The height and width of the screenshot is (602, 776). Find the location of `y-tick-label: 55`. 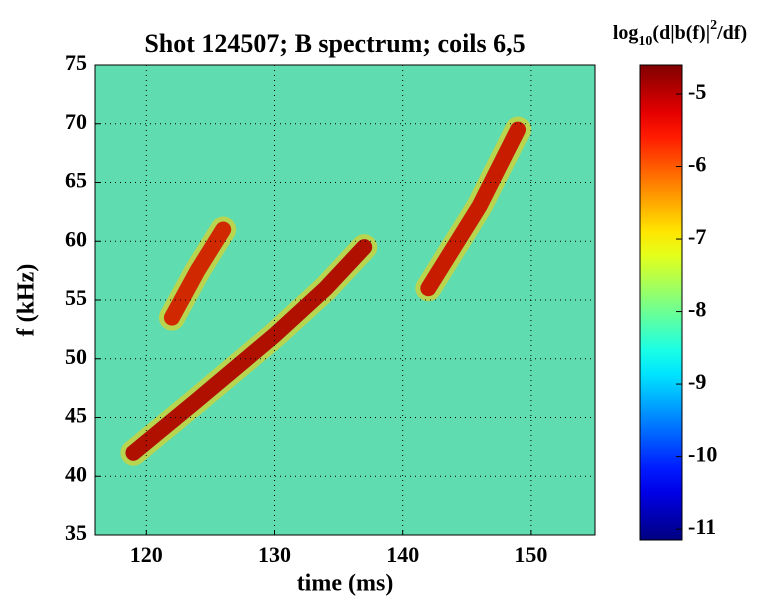

y-tick-label: 55 is located at coordinates (76, 297).